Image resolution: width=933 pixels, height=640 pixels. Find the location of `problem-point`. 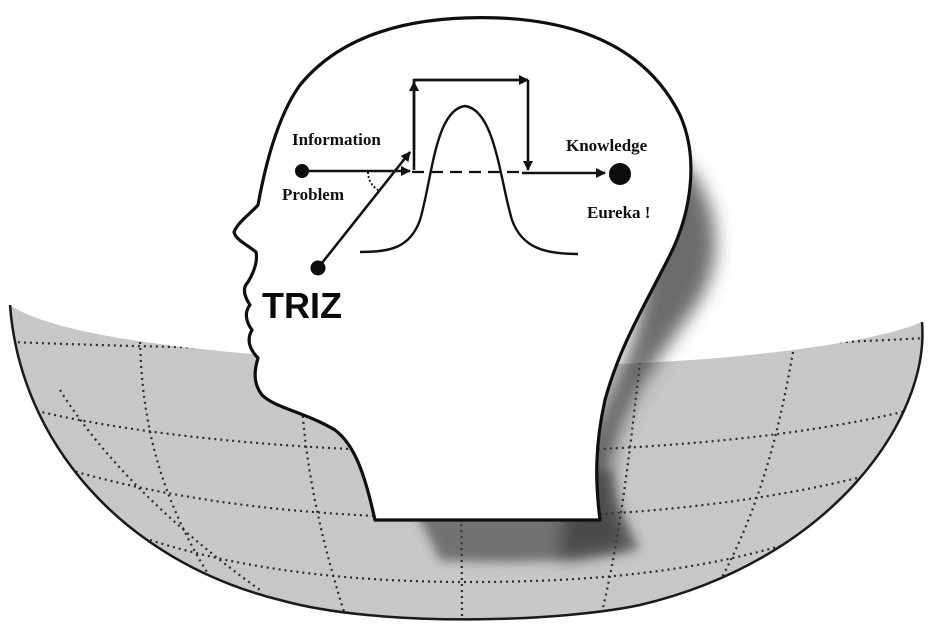

problem-point is located at coordinates (302, 171).